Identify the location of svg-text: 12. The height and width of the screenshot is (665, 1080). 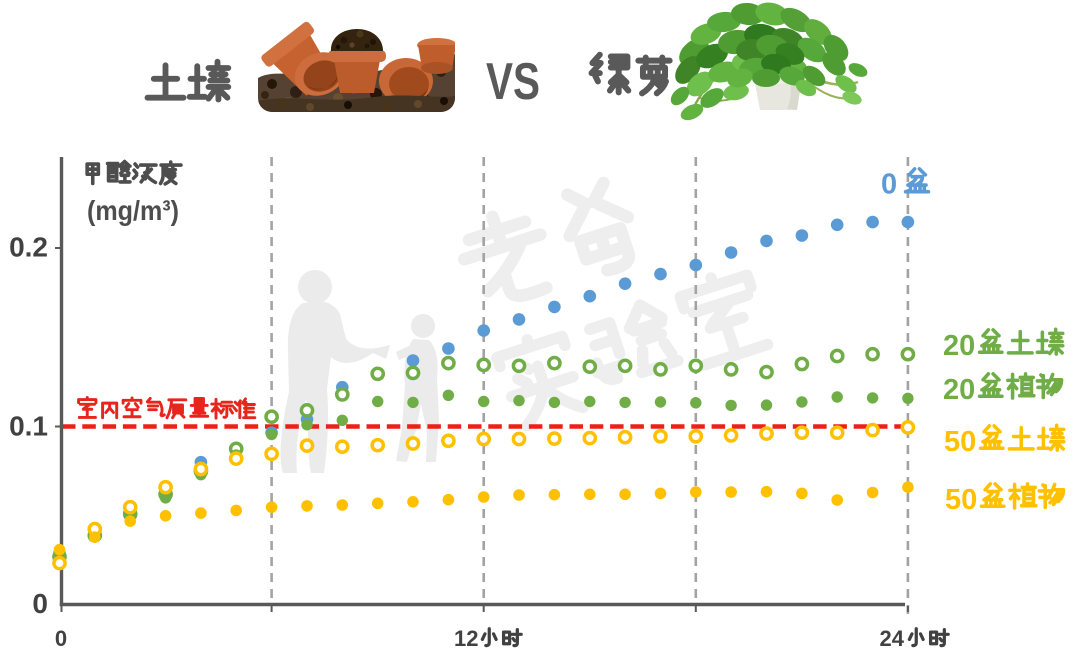
(466, 638).